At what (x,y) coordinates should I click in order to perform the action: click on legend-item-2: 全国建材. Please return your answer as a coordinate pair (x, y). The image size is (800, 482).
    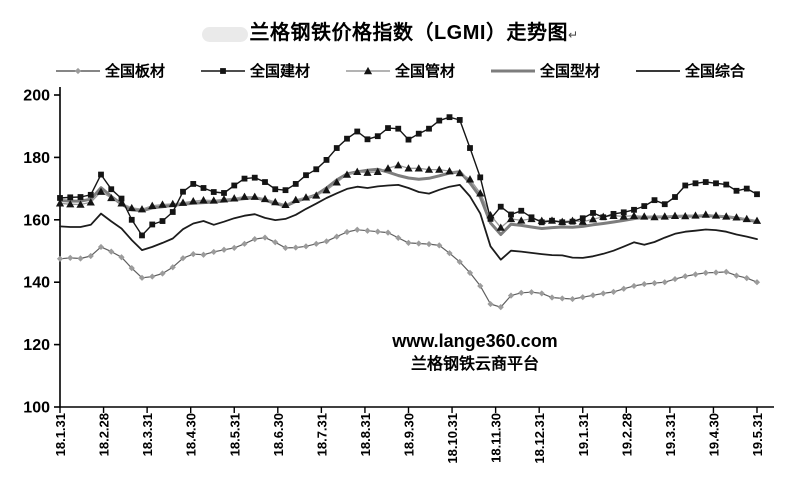
    Looking at the image, I should click on (255, 70).